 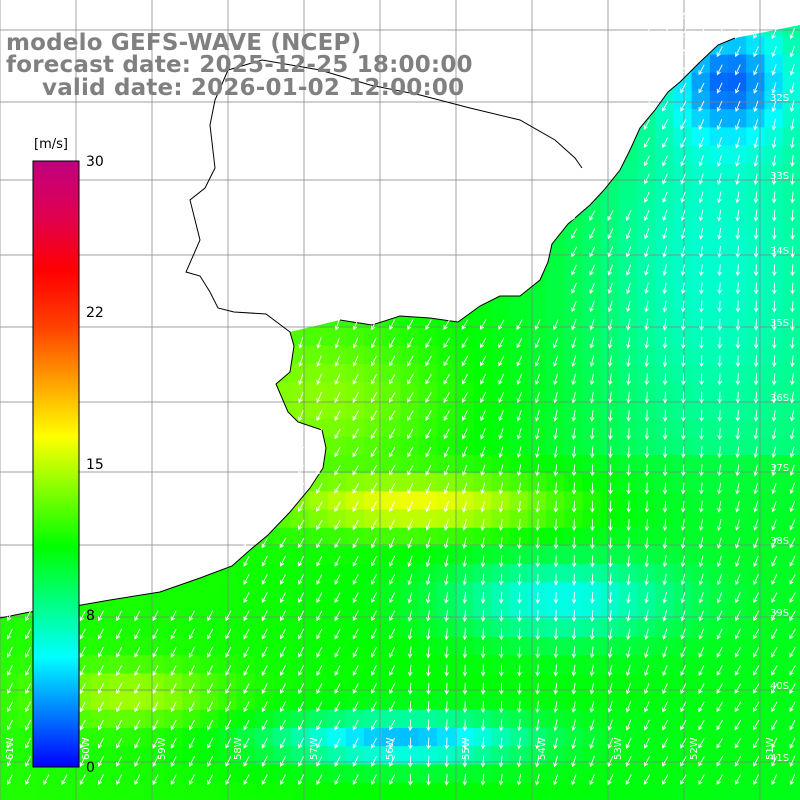 What do you see at coordinates (314, 748) in the screenshot?
I see `lon-label: 57W` at bounding box center [314, 748].